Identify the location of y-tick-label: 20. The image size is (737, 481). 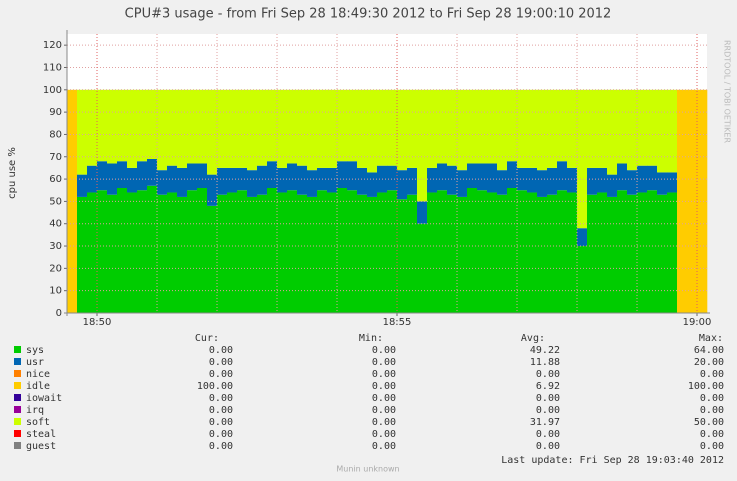
(55, 268).